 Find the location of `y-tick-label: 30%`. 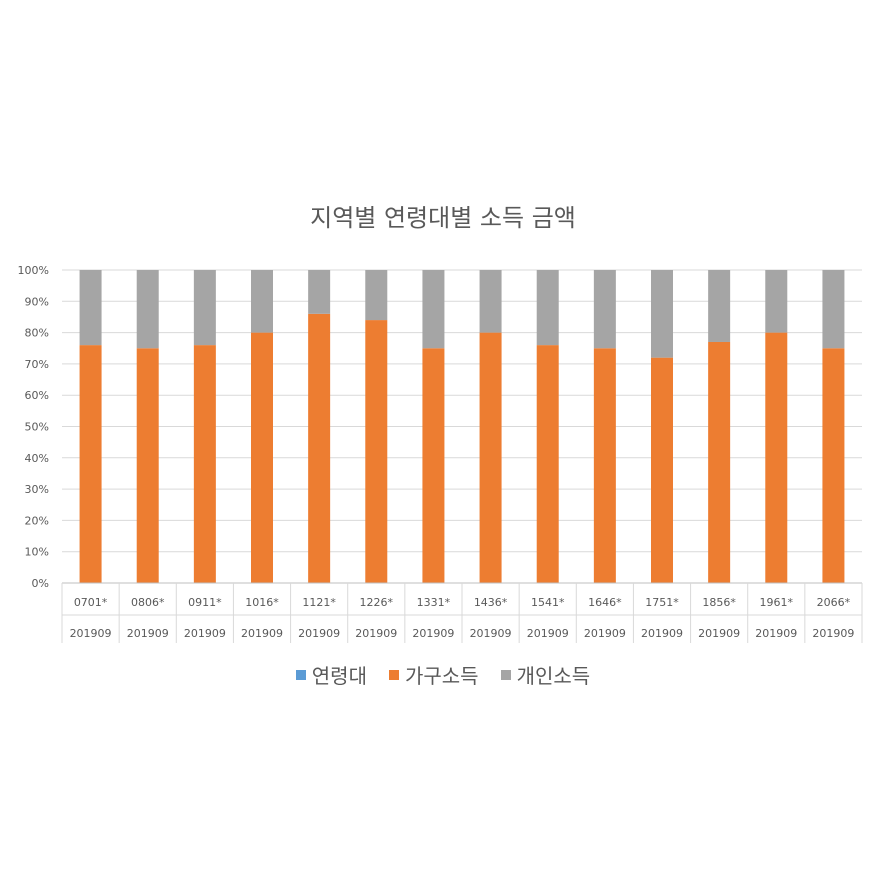

y-tick-label: 30% is located at coordinates (37, 489).